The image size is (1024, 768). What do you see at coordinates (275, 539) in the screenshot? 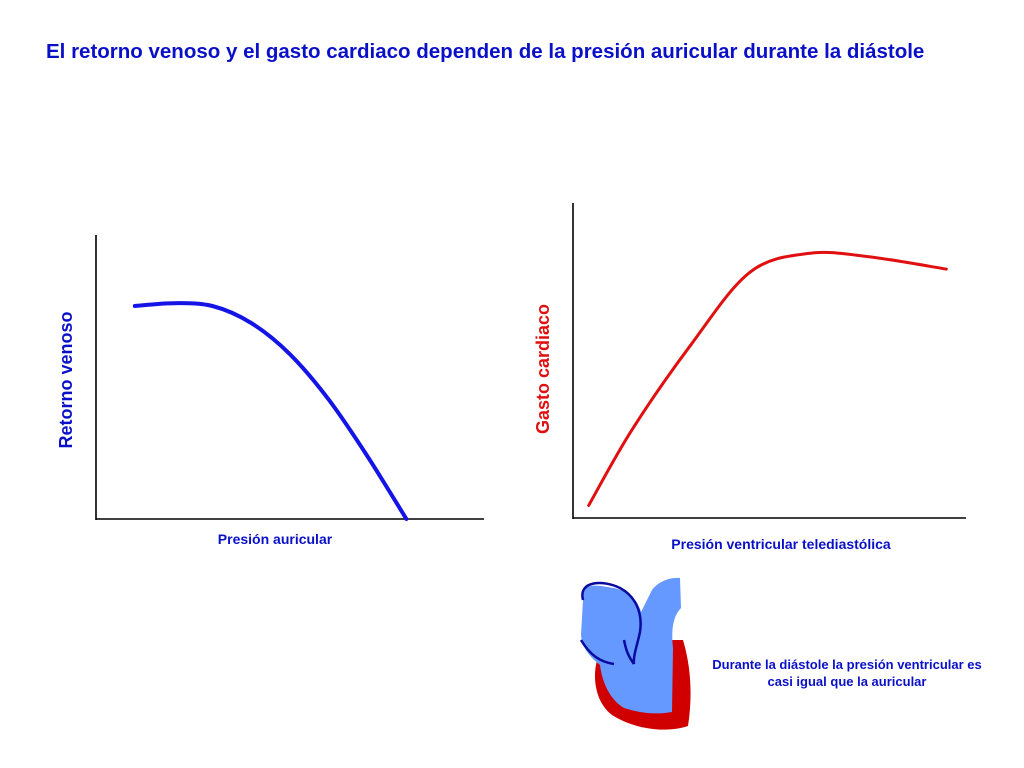
I see `x-axis-label: Presión auricular` at bounding box center [275, 539].